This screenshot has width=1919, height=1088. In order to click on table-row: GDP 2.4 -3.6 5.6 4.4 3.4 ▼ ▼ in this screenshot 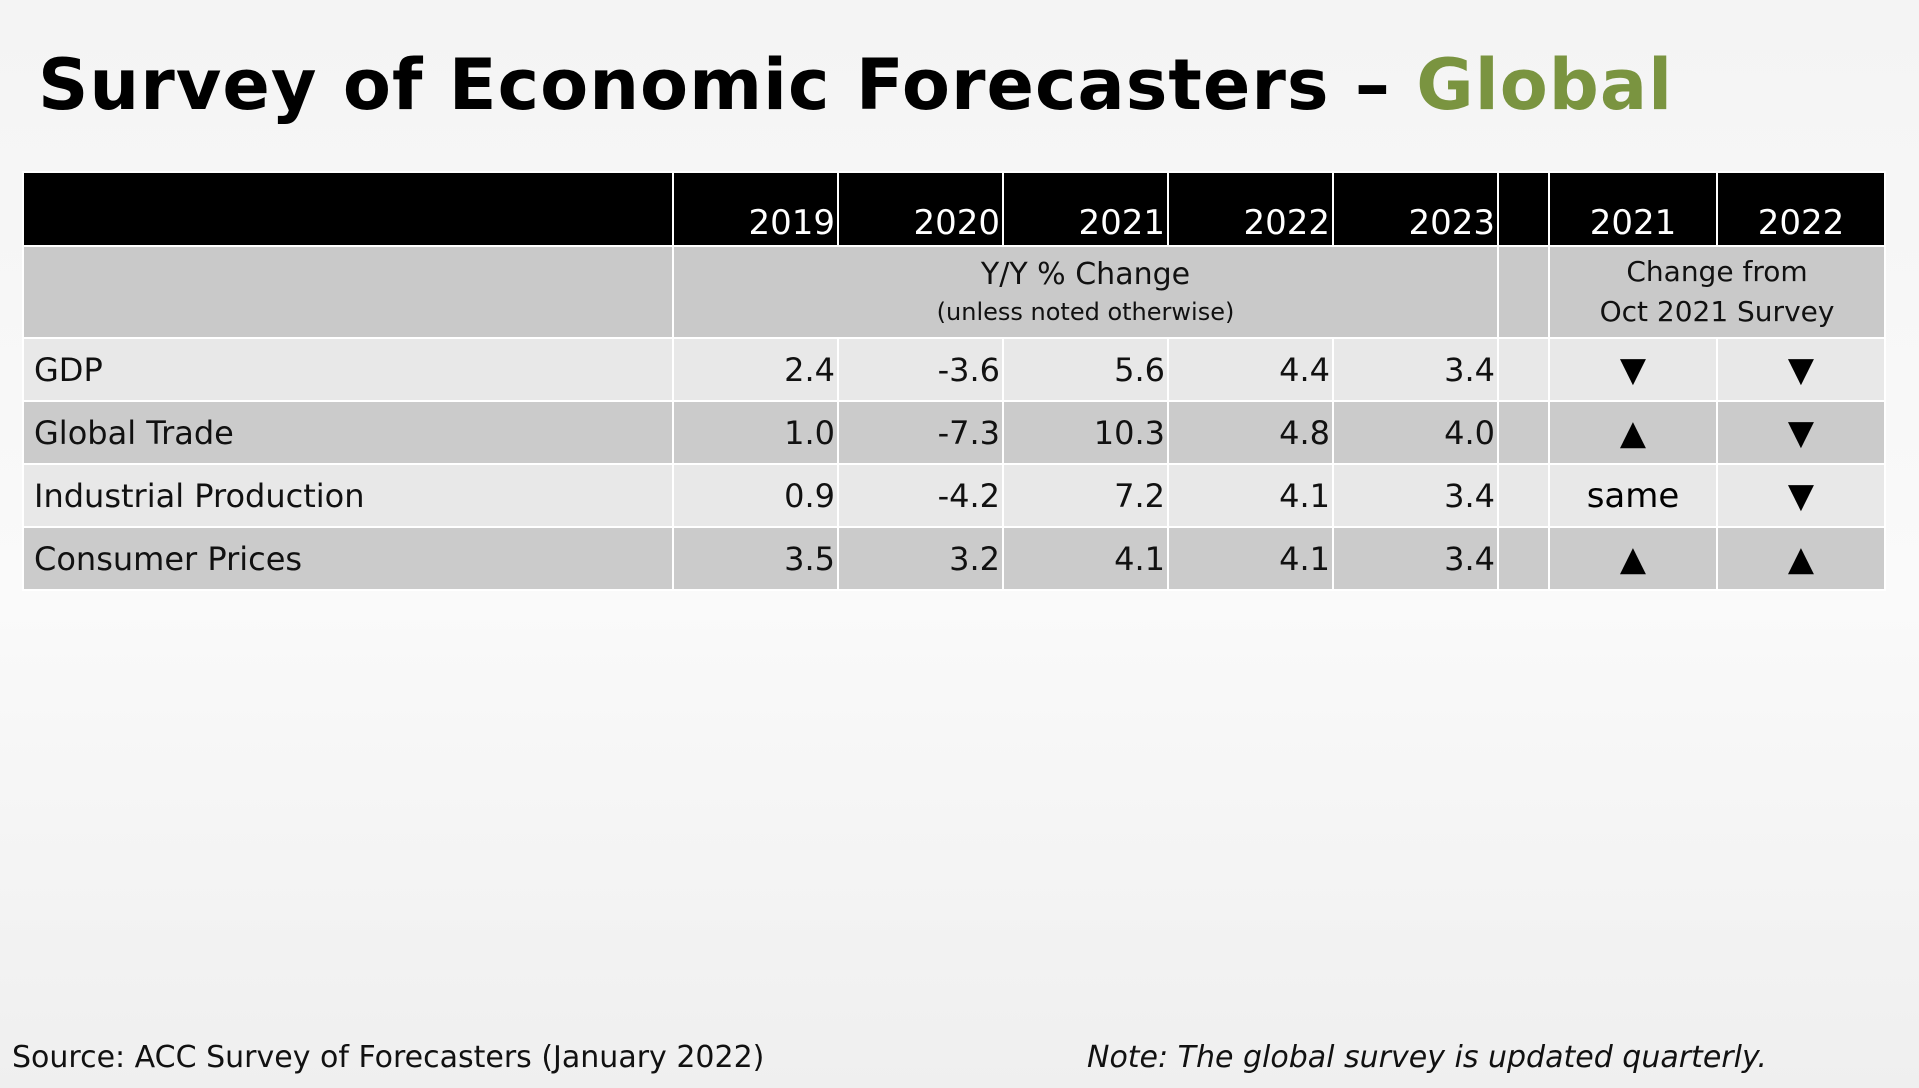, I will do `click(954, 369)`.